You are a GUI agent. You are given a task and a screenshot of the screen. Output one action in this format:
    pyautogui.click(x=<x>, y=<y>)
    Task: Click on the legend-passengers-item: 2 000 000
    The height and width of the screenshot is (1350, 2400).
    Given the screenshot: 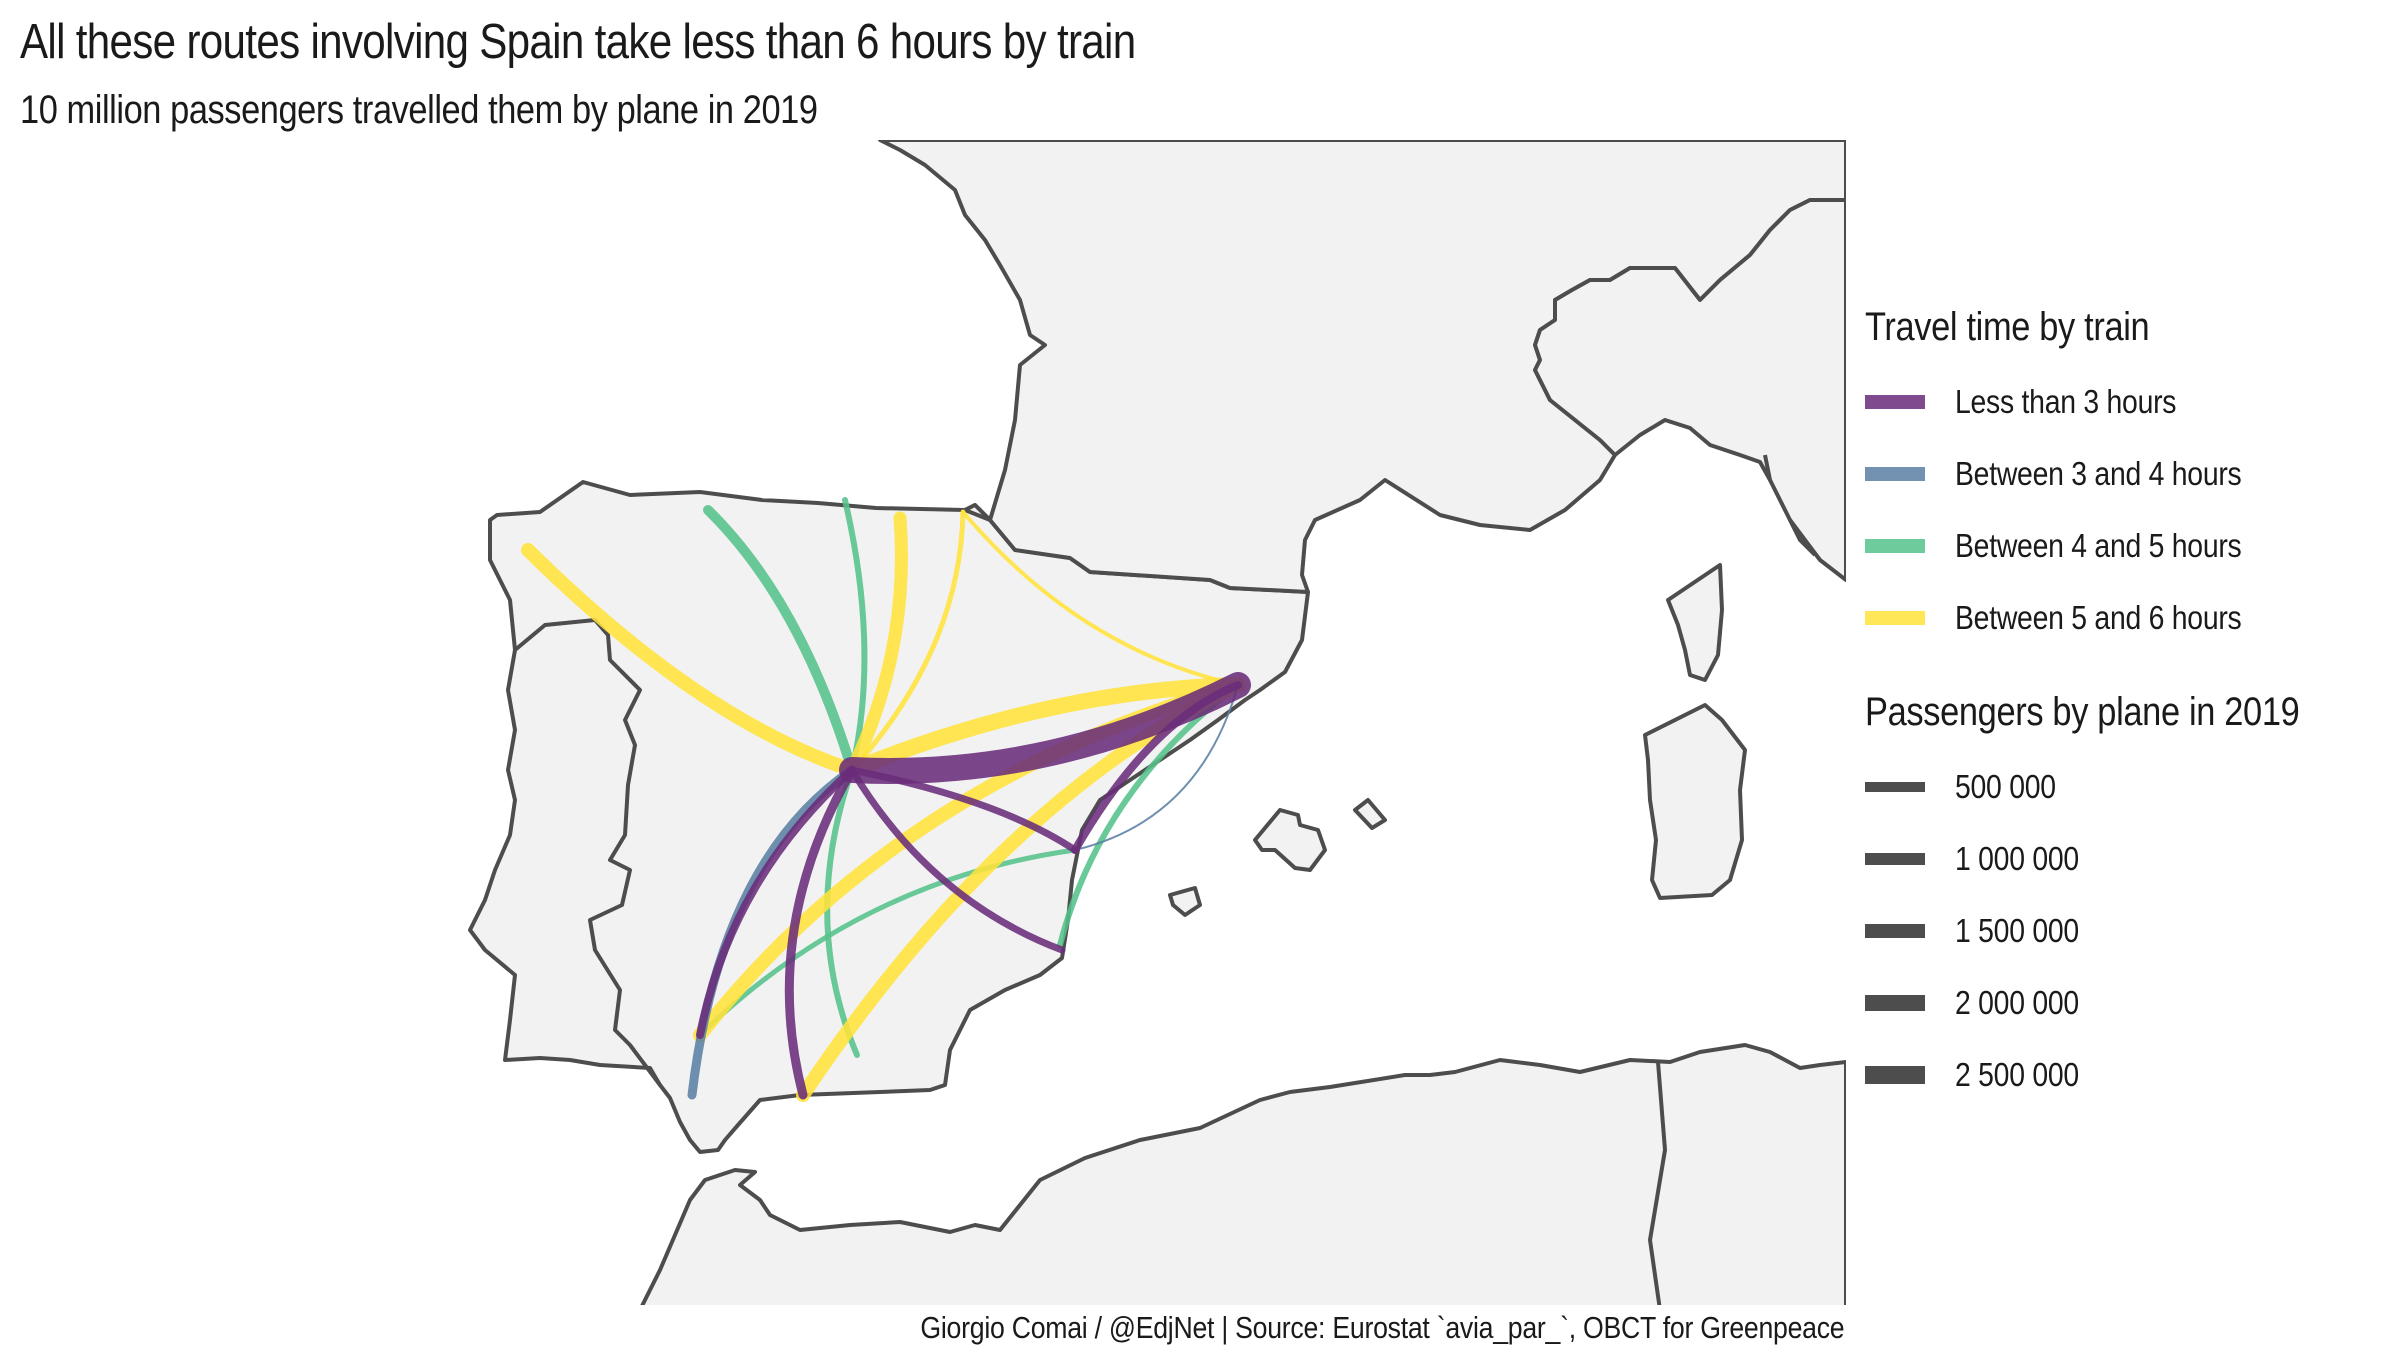 What is the action you would take?
    pyautogui.click(x=2117, y=1003)
    